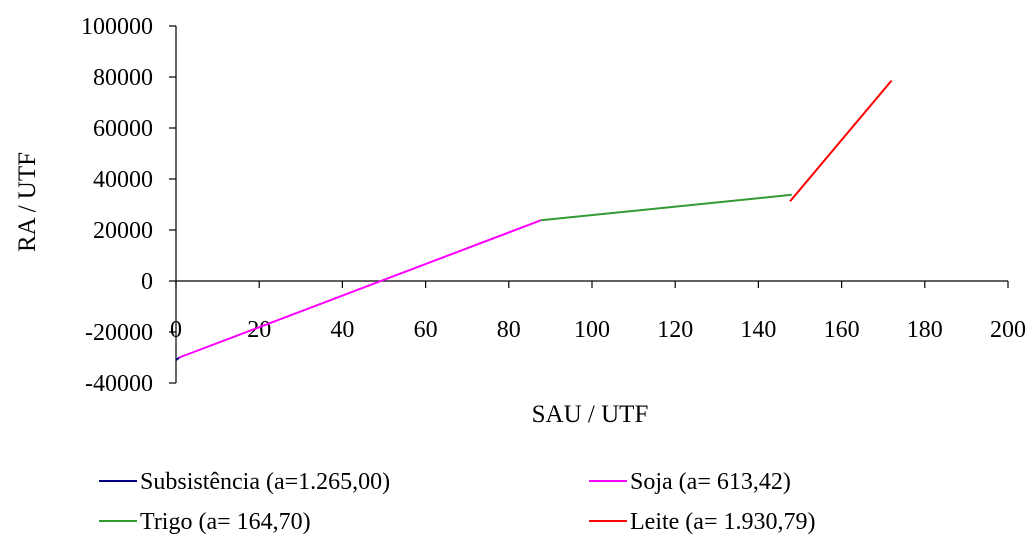 The width and height of the screenshot is (1034, 537). What do you see at coordinates (118, 481) in the screenshot?
I see `legend-swatch-subsistencia` at bounding box center [118, 481].